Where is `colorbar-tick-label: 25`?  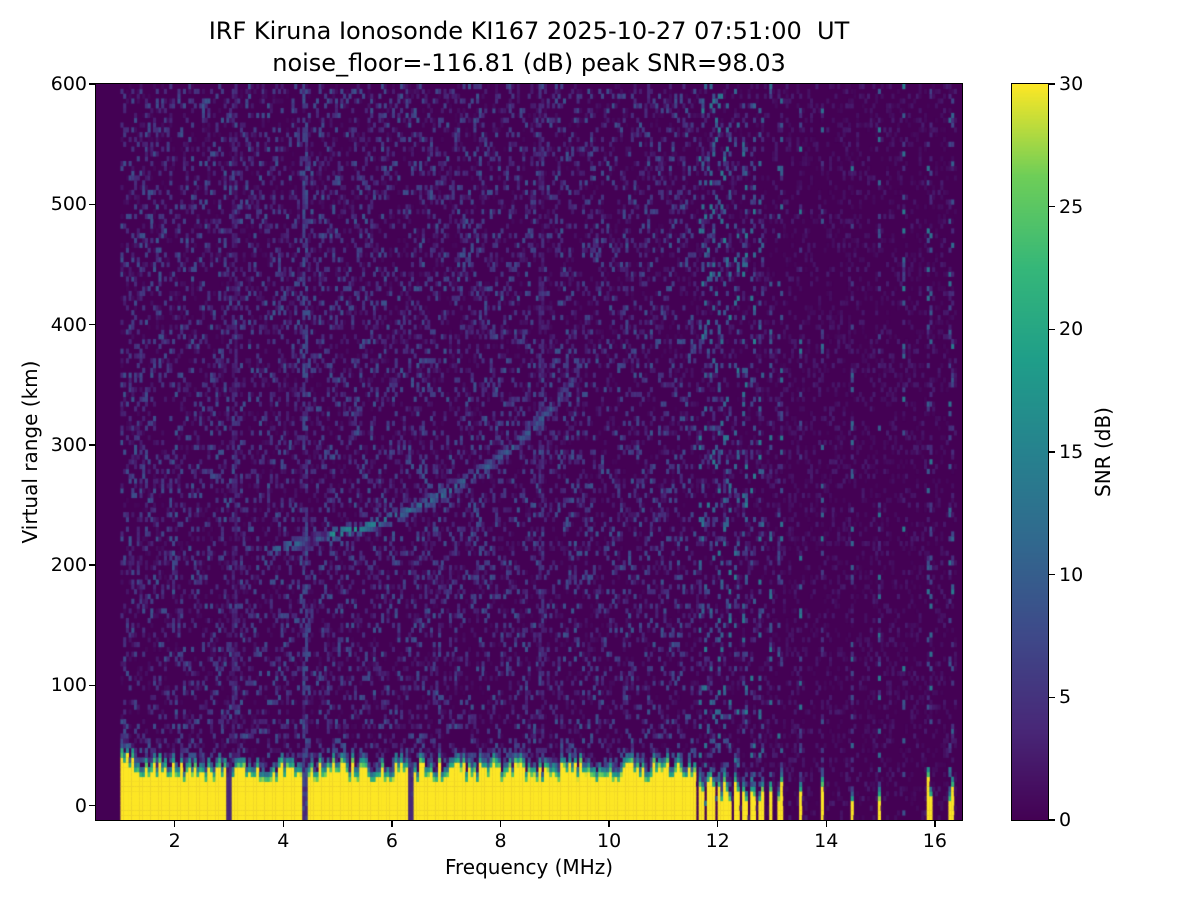
colorbar-tick-label: 25 is located at coordinates (1071, 206).